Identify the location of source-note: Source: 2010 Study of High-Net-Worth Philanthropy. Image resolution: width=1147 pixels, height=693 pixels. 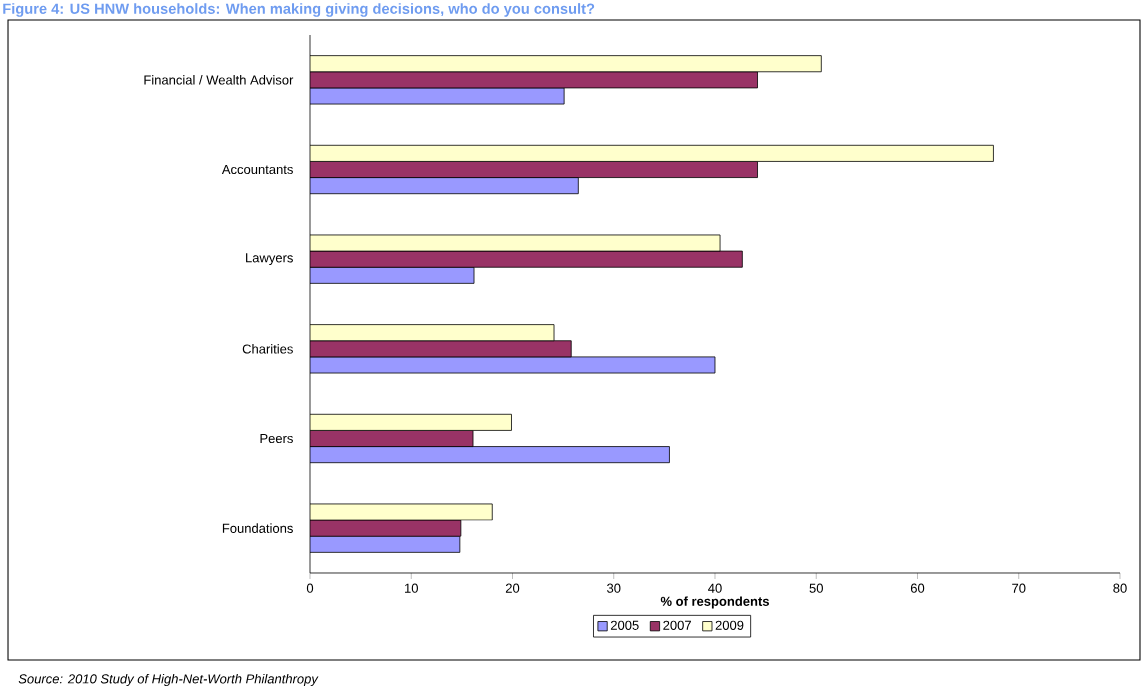
(168, 680).